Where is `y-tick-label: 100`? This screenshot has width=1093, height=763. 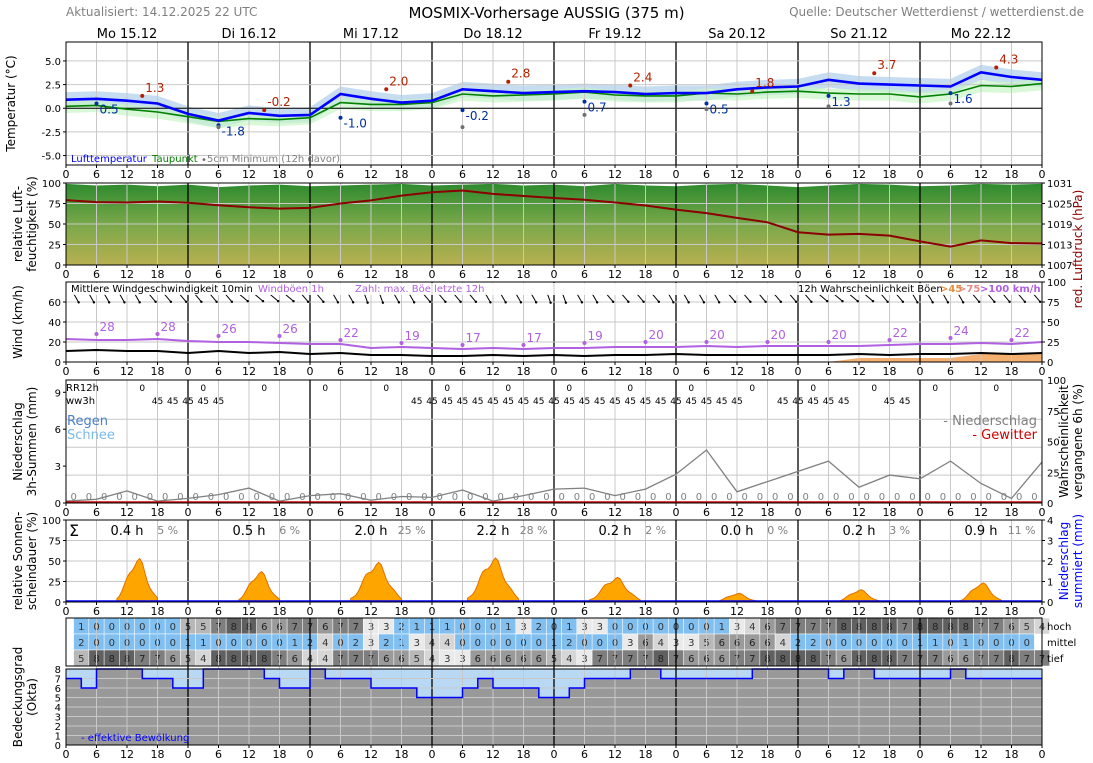
y-tick-label: 100 is located at coordinates (51, 521).